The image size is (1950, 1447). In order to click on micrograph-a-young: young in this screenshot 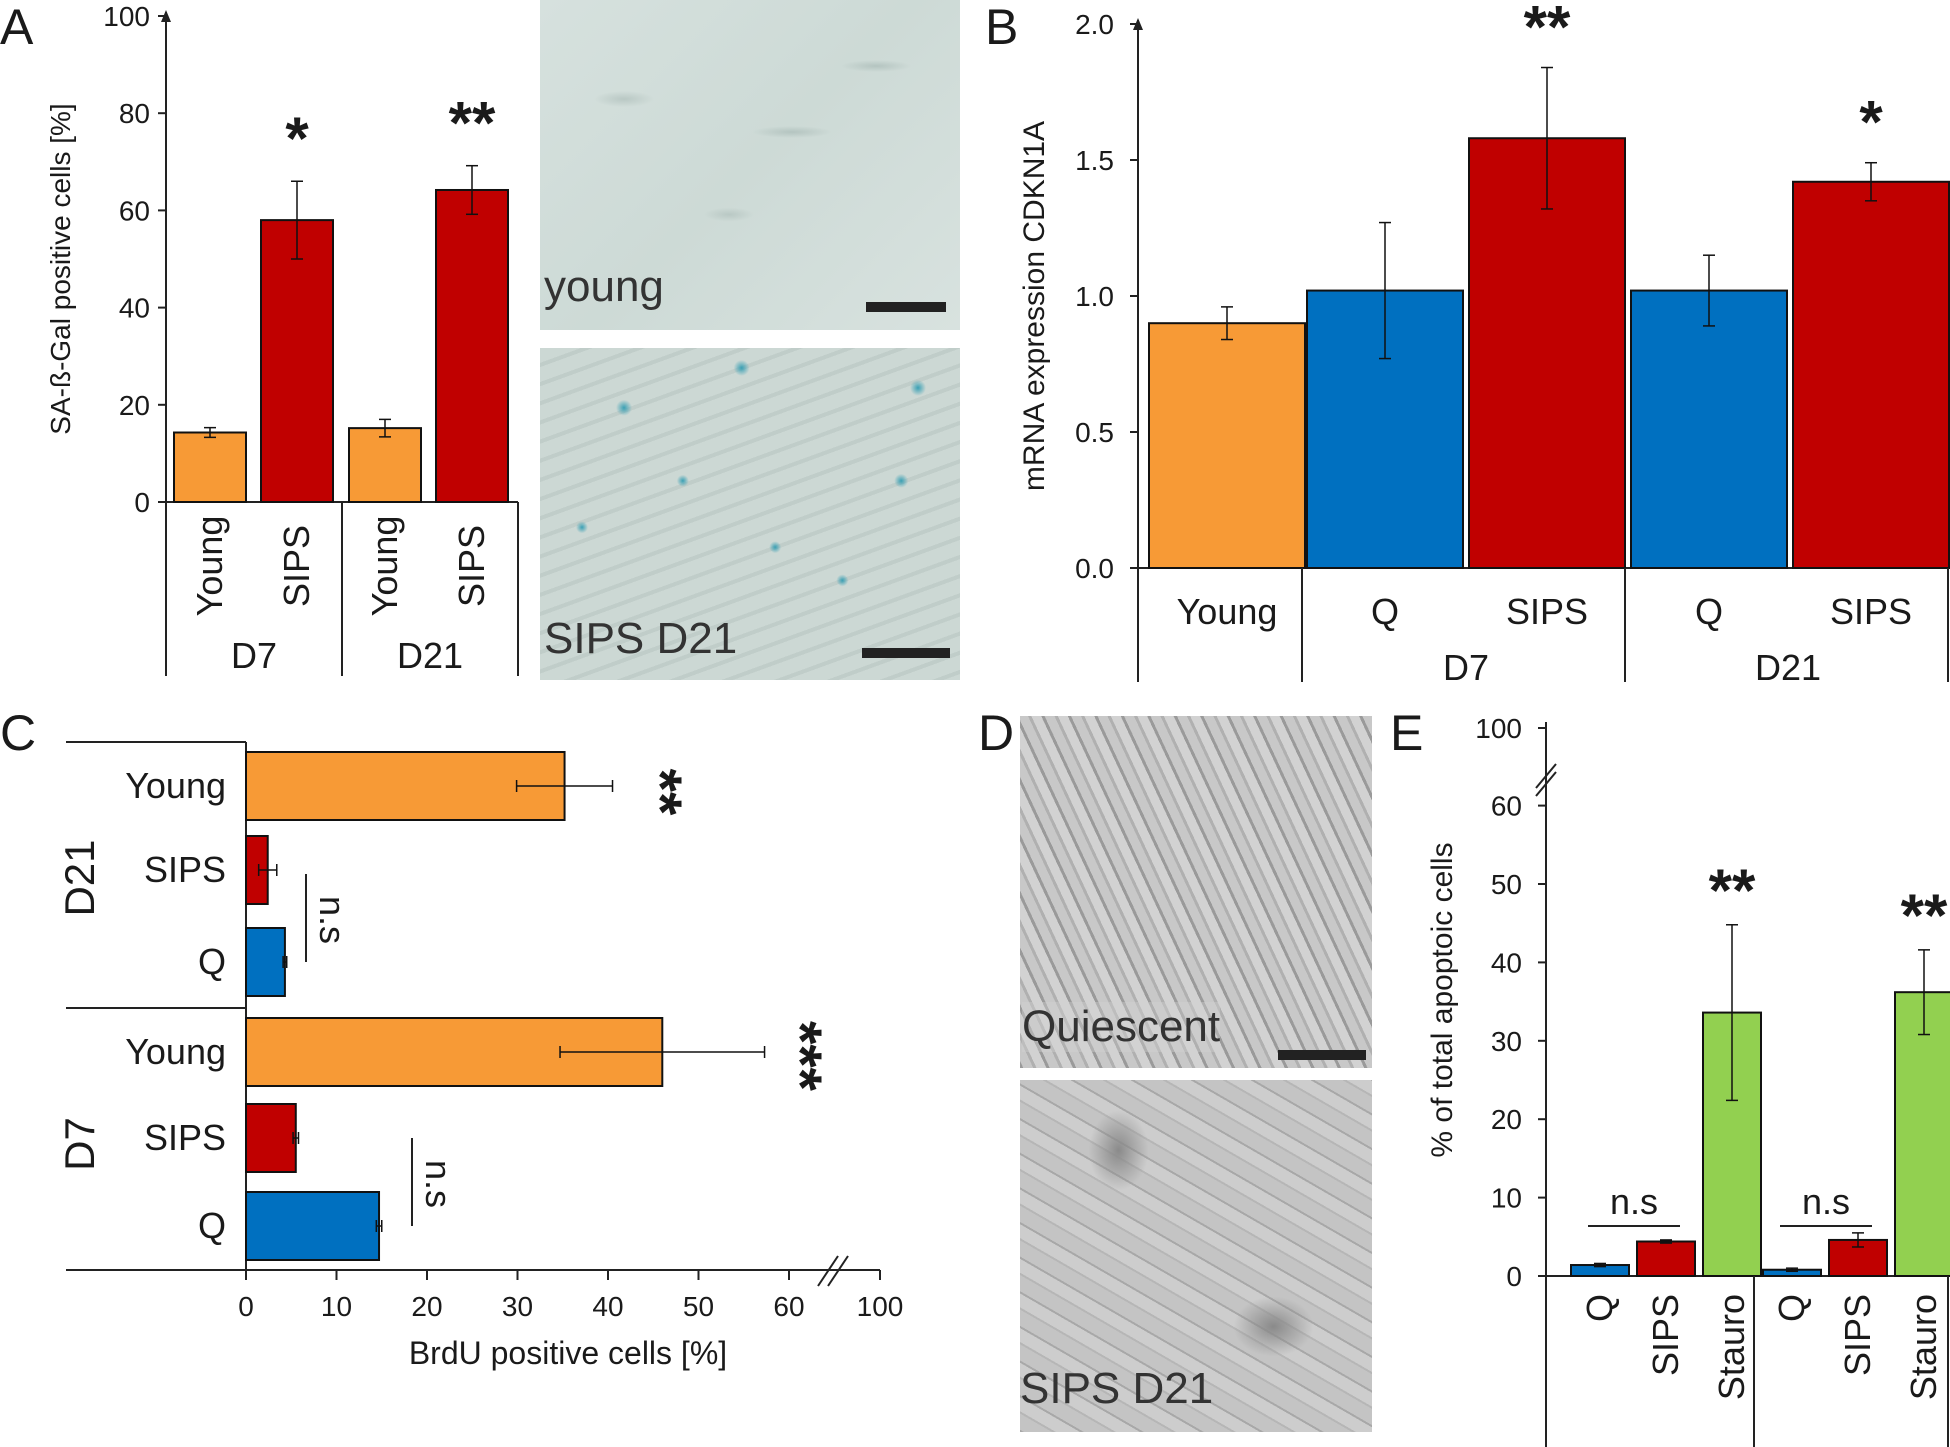, I will do `click(750, 165)`.